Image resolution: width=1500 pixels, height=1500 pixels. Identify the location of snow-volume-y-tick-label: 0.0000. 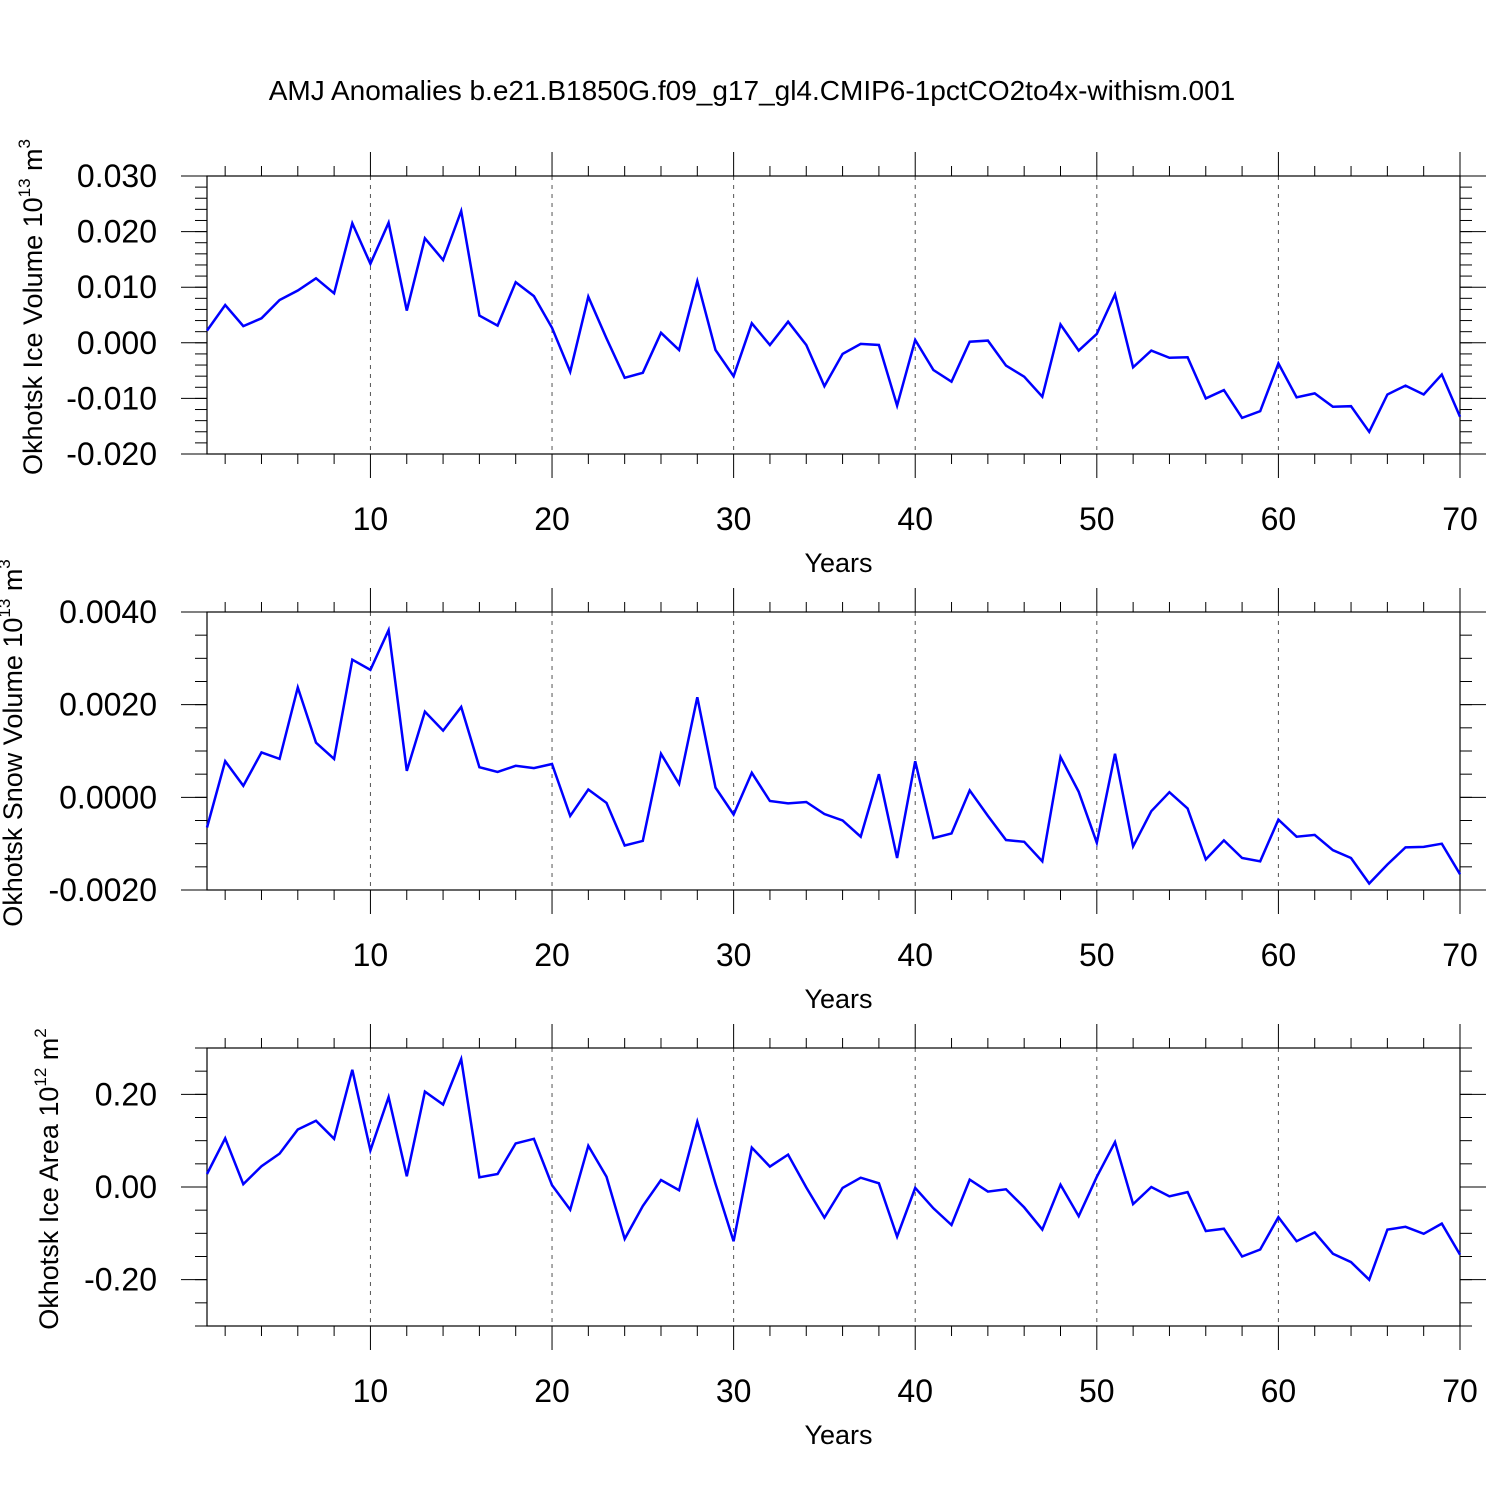
(108, 797).